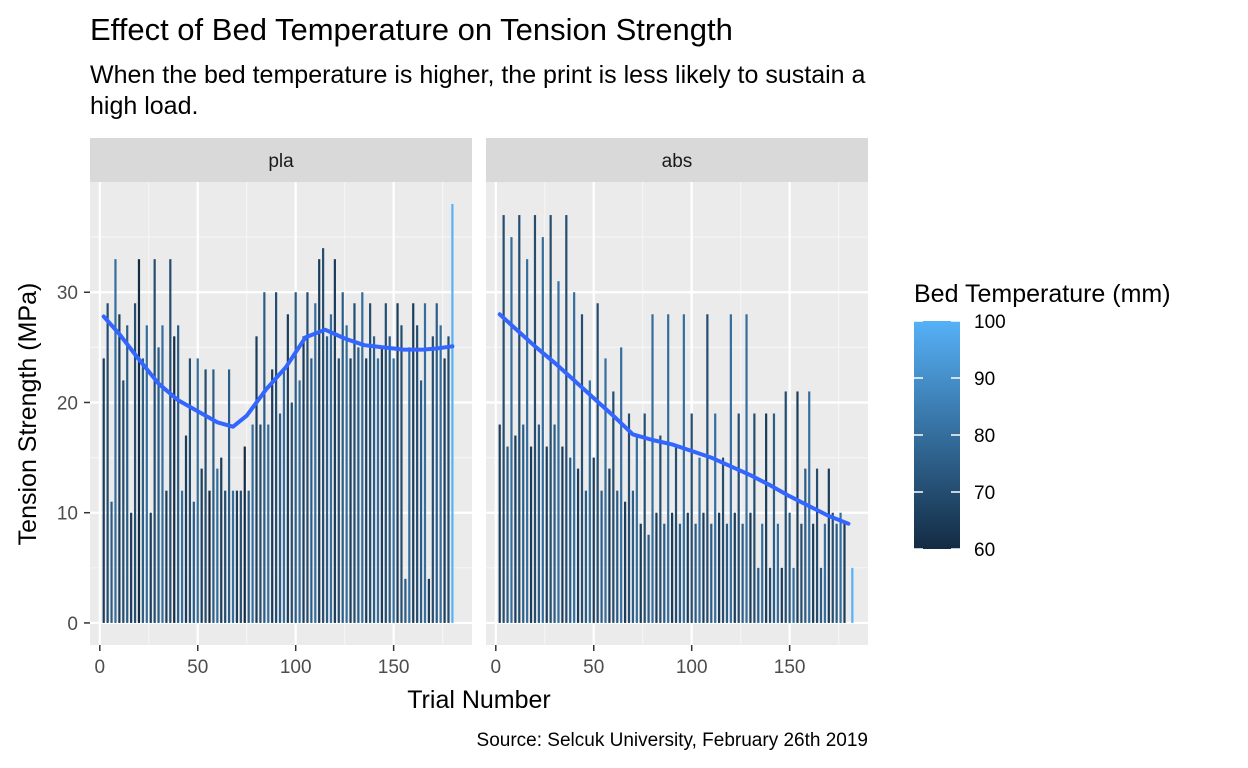  What do you see at coordinates (67, 293) in the screenshot?
I see `y-tick-label: 30` at bounding box center [67, 293].